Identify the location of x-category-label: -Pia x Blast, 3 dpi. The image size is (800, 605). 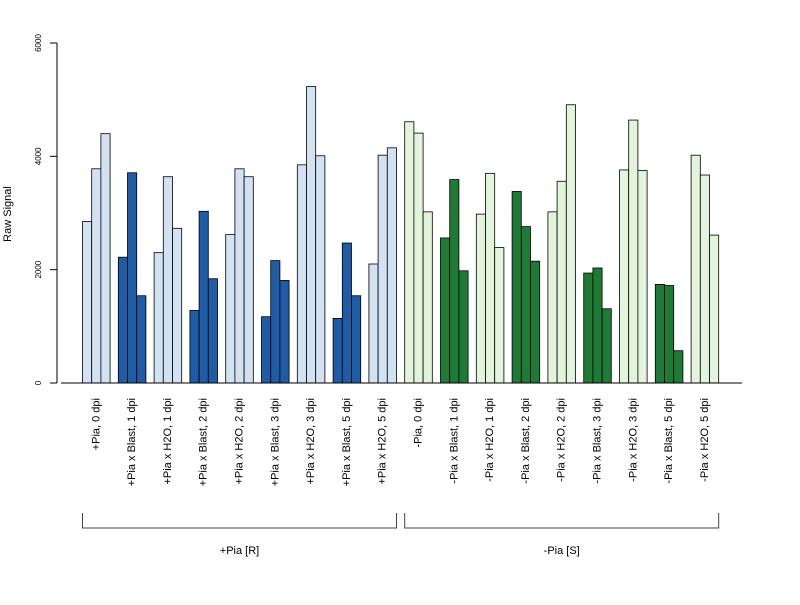
(598, 441).